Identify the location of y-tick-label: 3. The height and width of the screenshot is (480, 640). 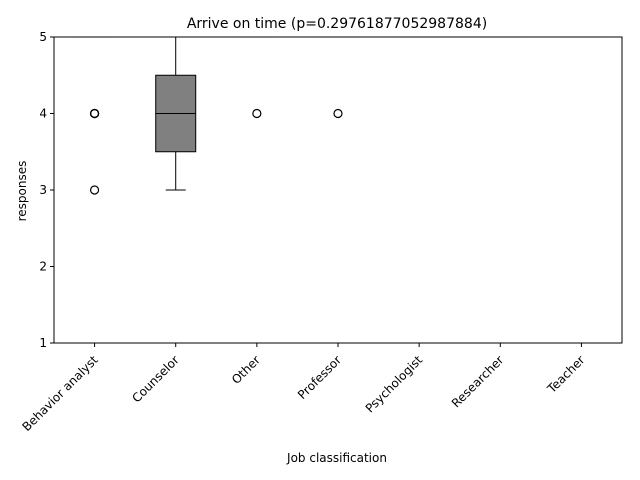
(43, 190).